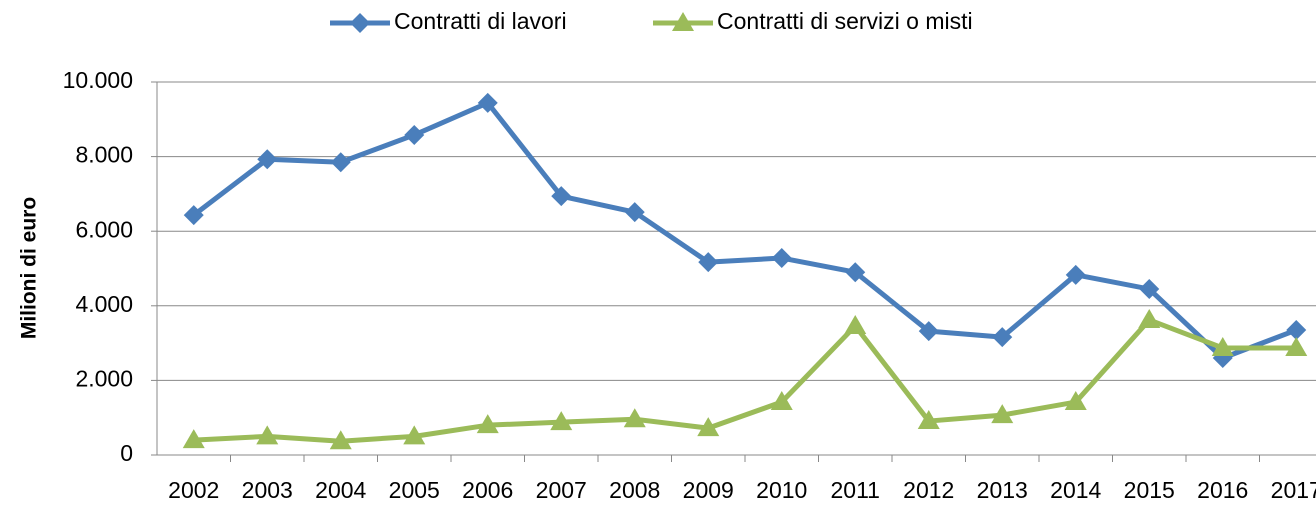 This screenshot has height=505, width=1316. Describe the element at coordinates (98, 80) in the screenshot. I see `y-tick-label: 10.000` at that location.